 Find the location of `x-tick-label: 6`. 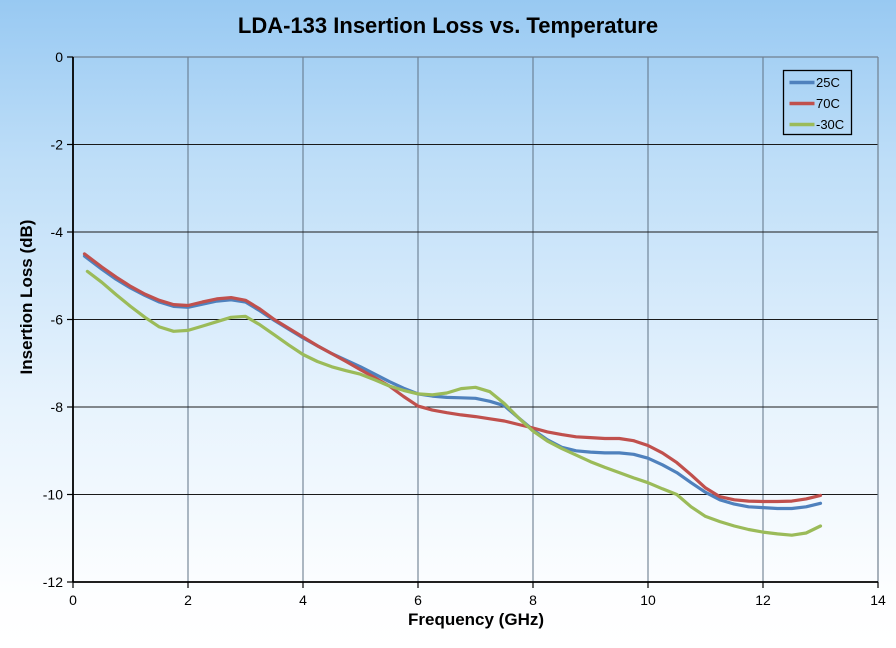

x-tick-label: 6 is located at coordinates (418, 600).